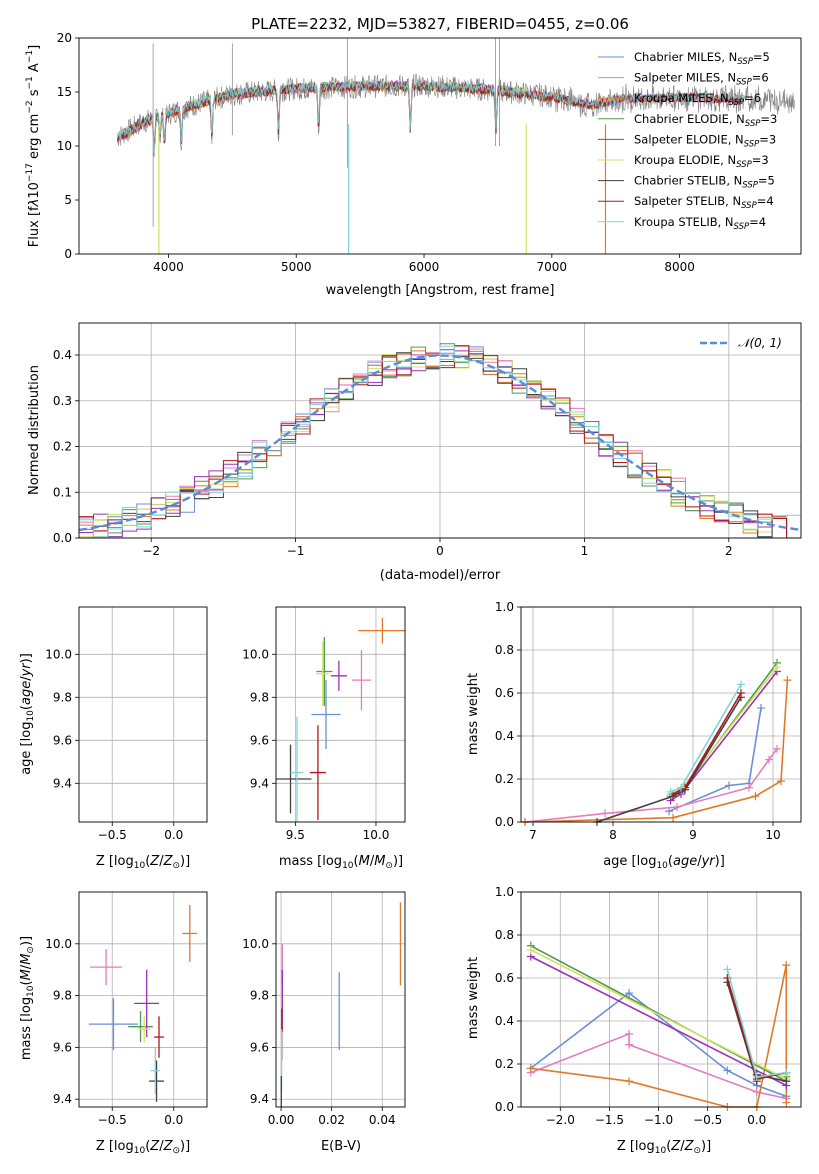 The image size is (819, 1174). I want to click on mass-vs-ebv-panel: E(B-V) 0.00 0.02 0.04 9.4 9.6 9.8 10.0, so click(324, 1022).